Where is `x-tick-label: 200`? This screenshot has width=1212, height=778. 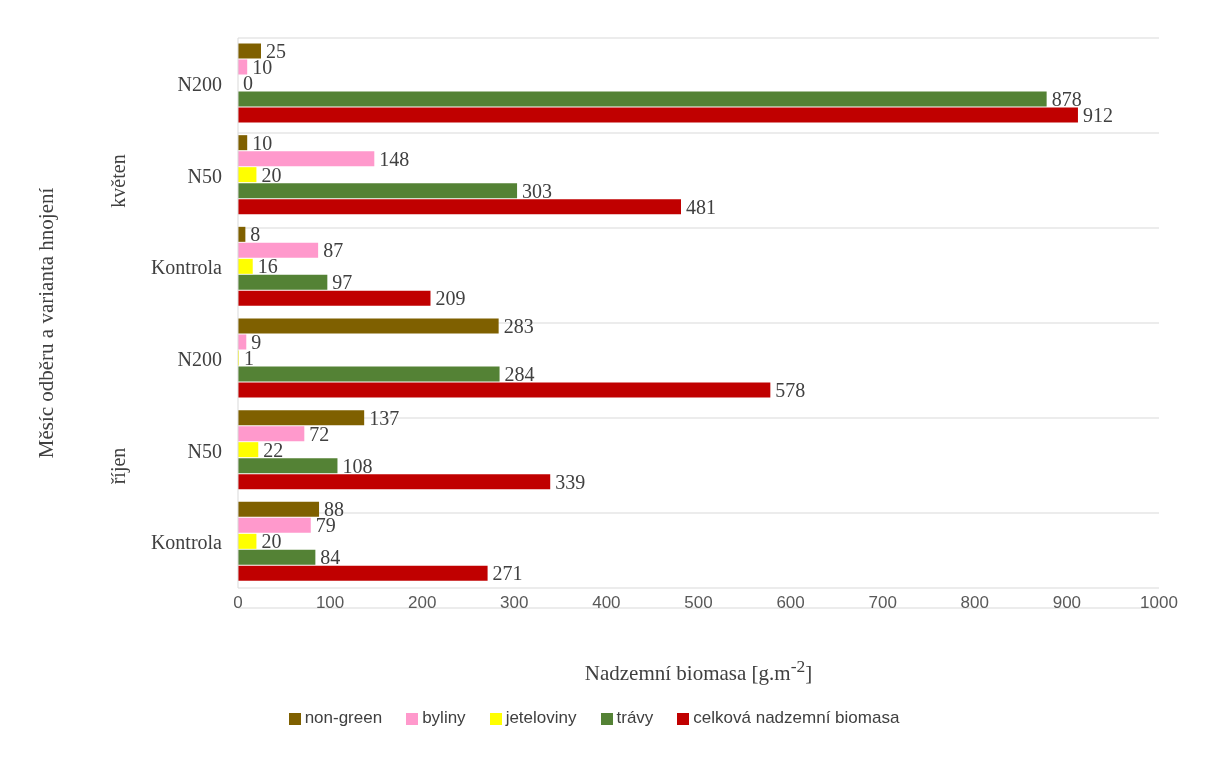
x-tick-label: 200 is located at coordinates (422, 603).